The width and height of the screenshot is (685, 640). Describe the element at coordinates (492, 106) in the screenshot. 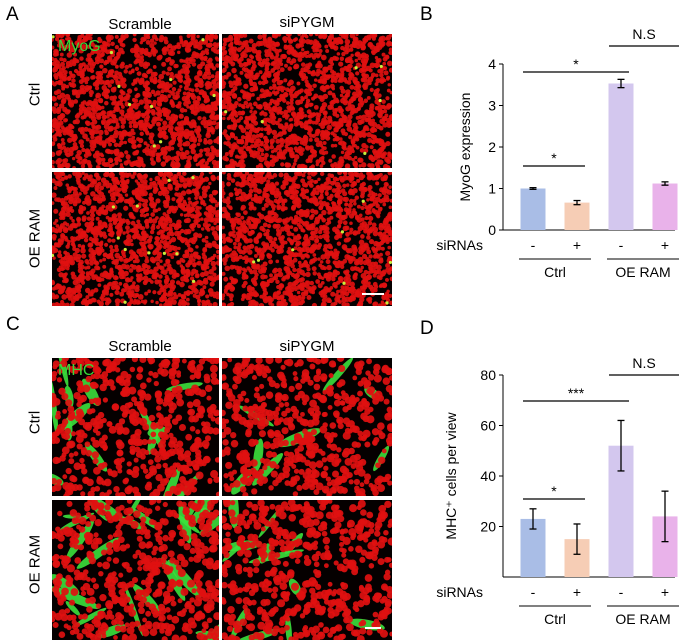

I see `y-tick-label: 3` at that location.